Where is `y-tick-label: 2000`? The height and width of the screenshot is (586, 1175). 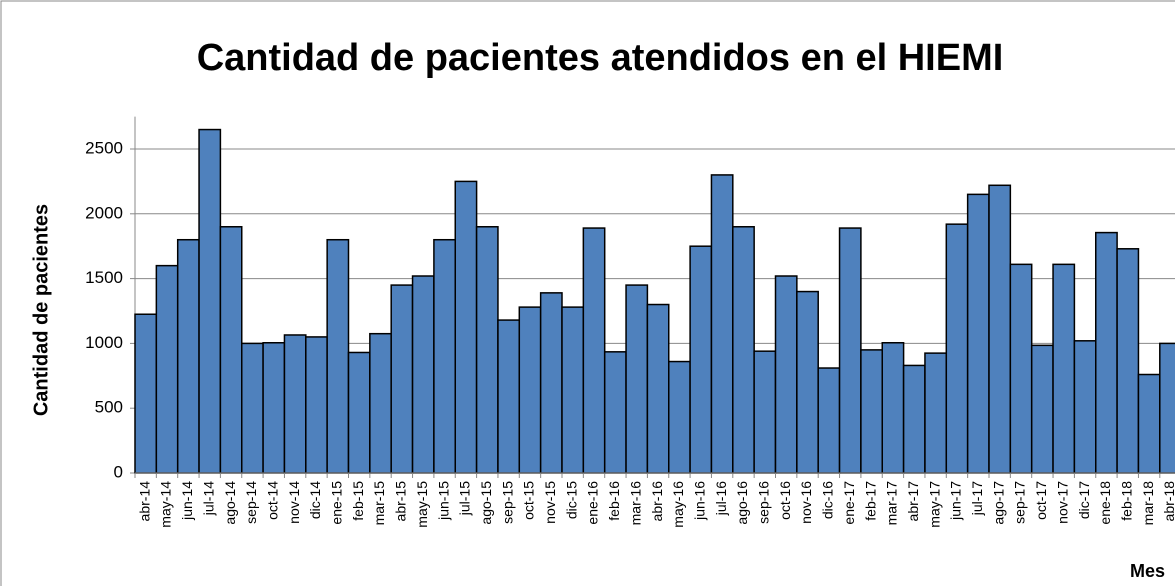 y-tick-label: 2000 is located at coordinates (104, 212).